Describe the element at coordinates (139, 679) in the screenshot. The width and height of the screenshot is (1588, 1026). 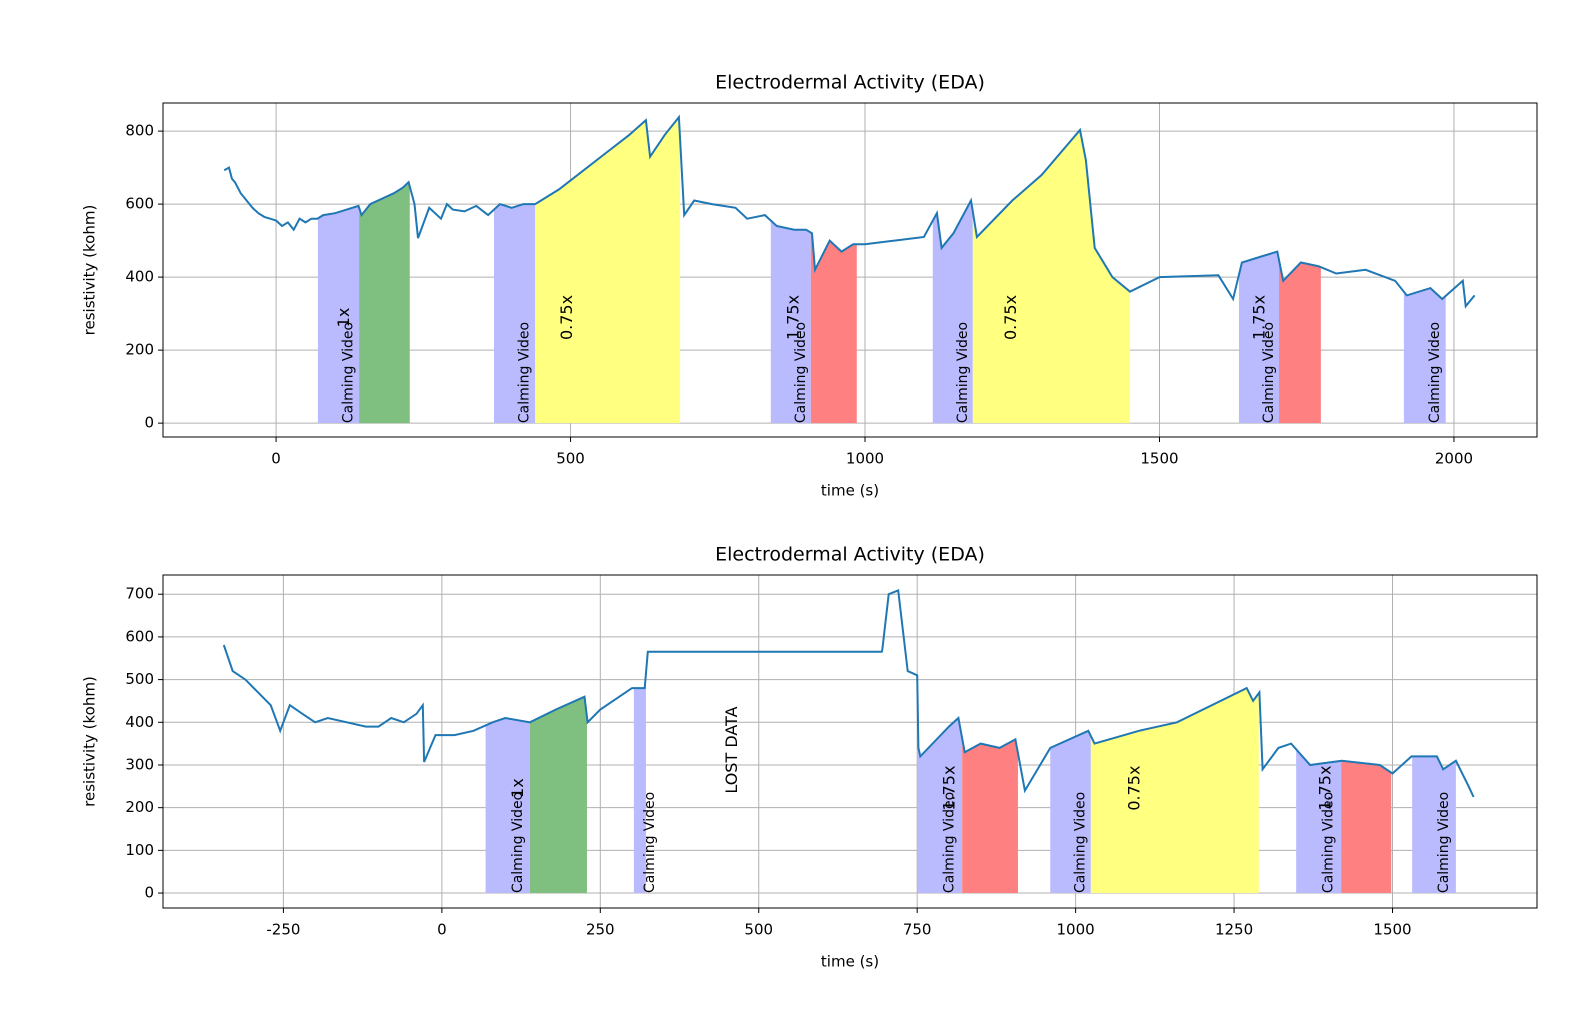
I see `y-tick-label: 500` at that location.